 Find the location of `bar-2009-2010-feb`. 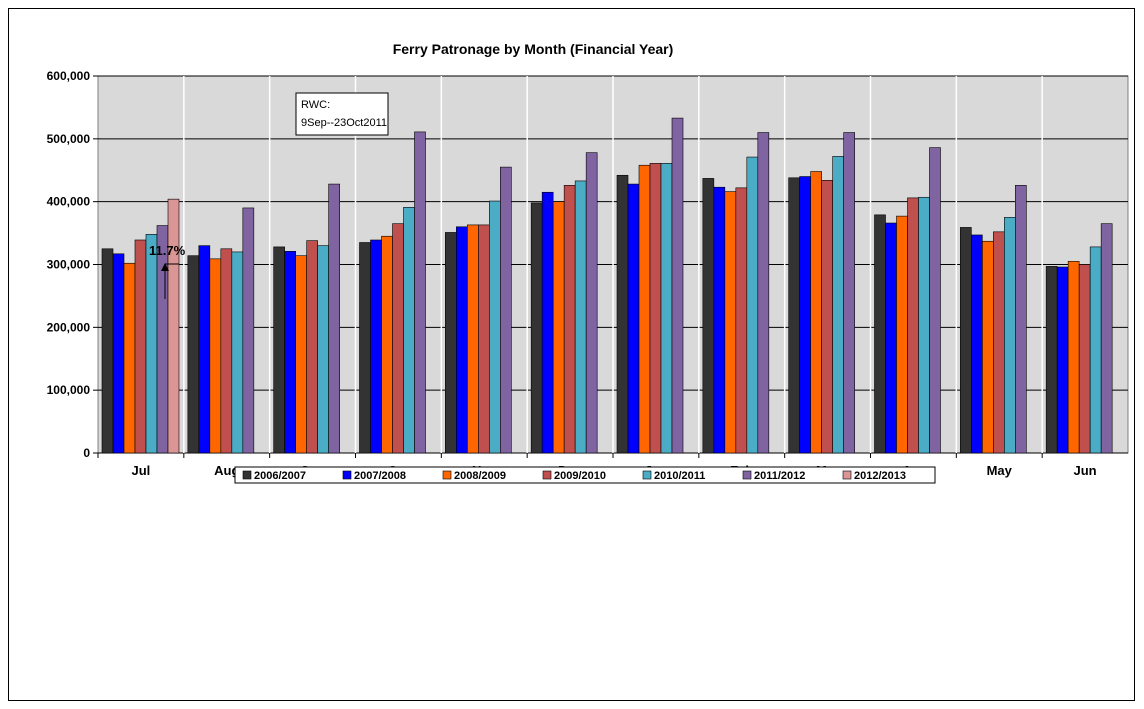

bar-2009-2010-feb is located at coordinates (741, 320).